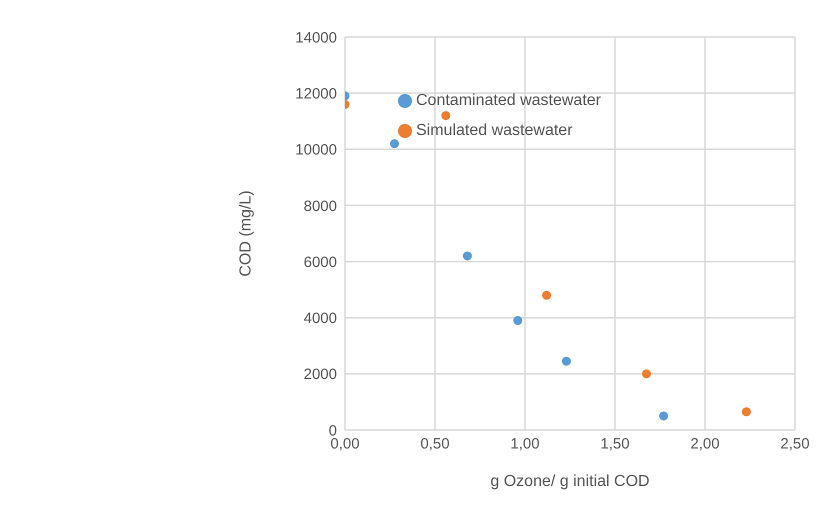  What do you see at coordinates (615, 444) in the screenshot?
I see `x-tick-label: 1,50` at bounding box center [615, 444].